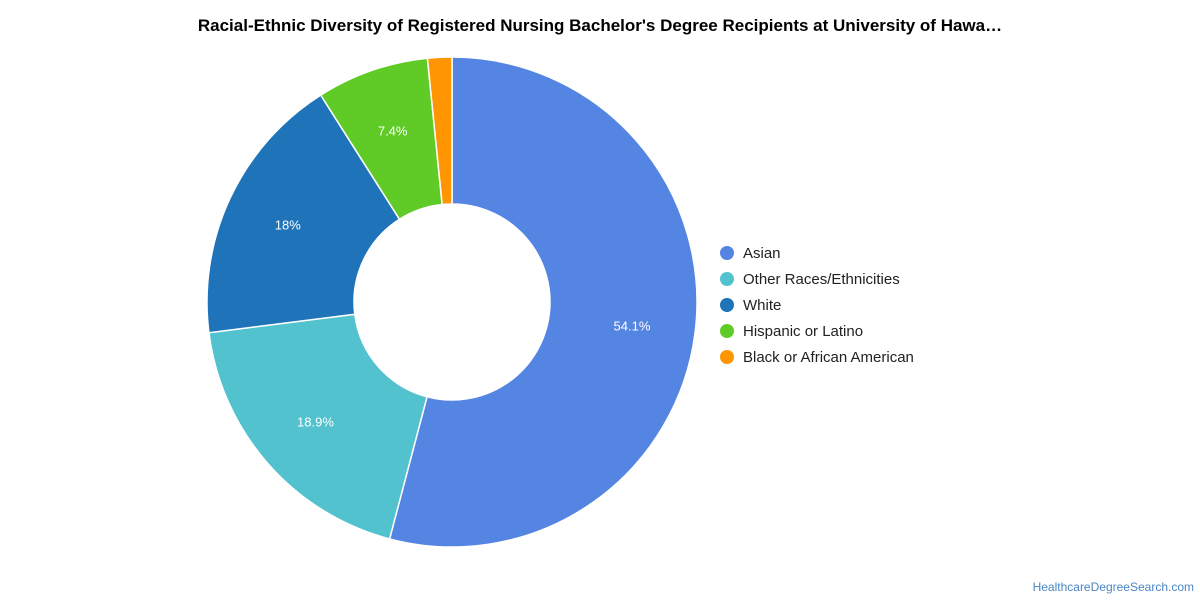 The height and width of the screenshot is (600, 1200). I want to click on slice-label: 54.1%, so click(632, 325).